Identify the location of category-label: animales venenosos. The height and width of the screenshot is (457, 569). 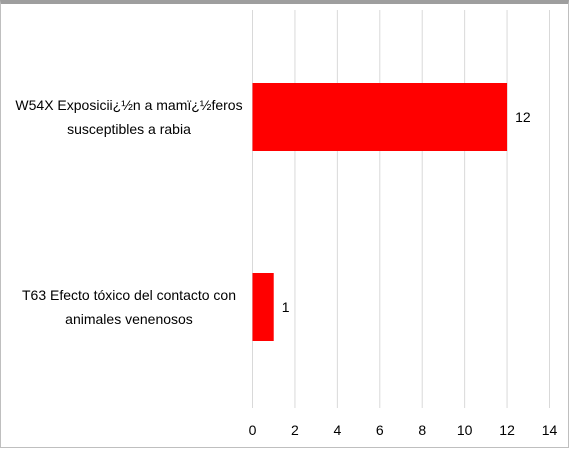
(129, 319).